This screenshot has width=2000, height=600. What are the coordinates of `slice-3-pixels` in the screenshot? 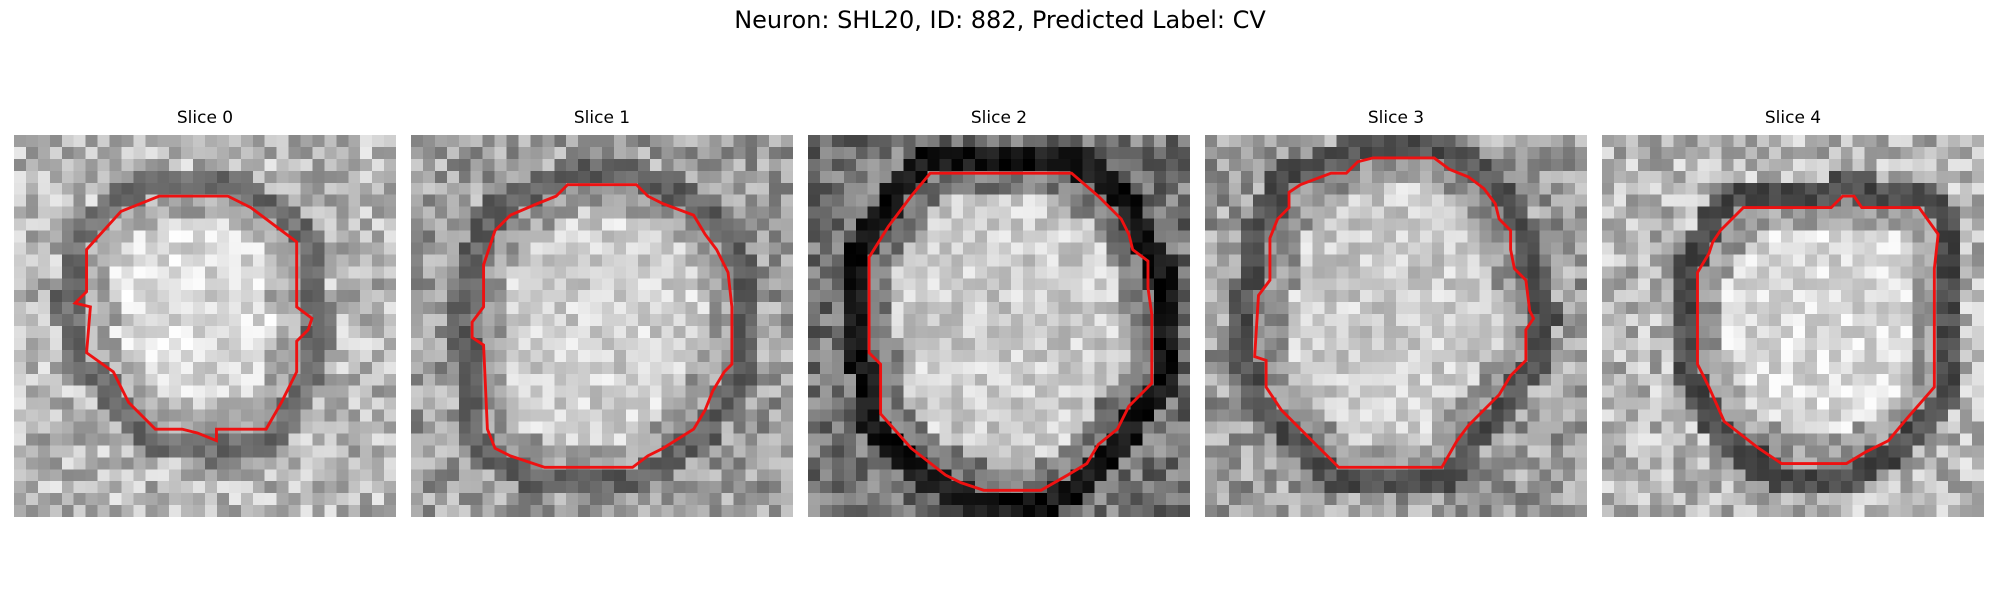 It's located at (1396, 326).